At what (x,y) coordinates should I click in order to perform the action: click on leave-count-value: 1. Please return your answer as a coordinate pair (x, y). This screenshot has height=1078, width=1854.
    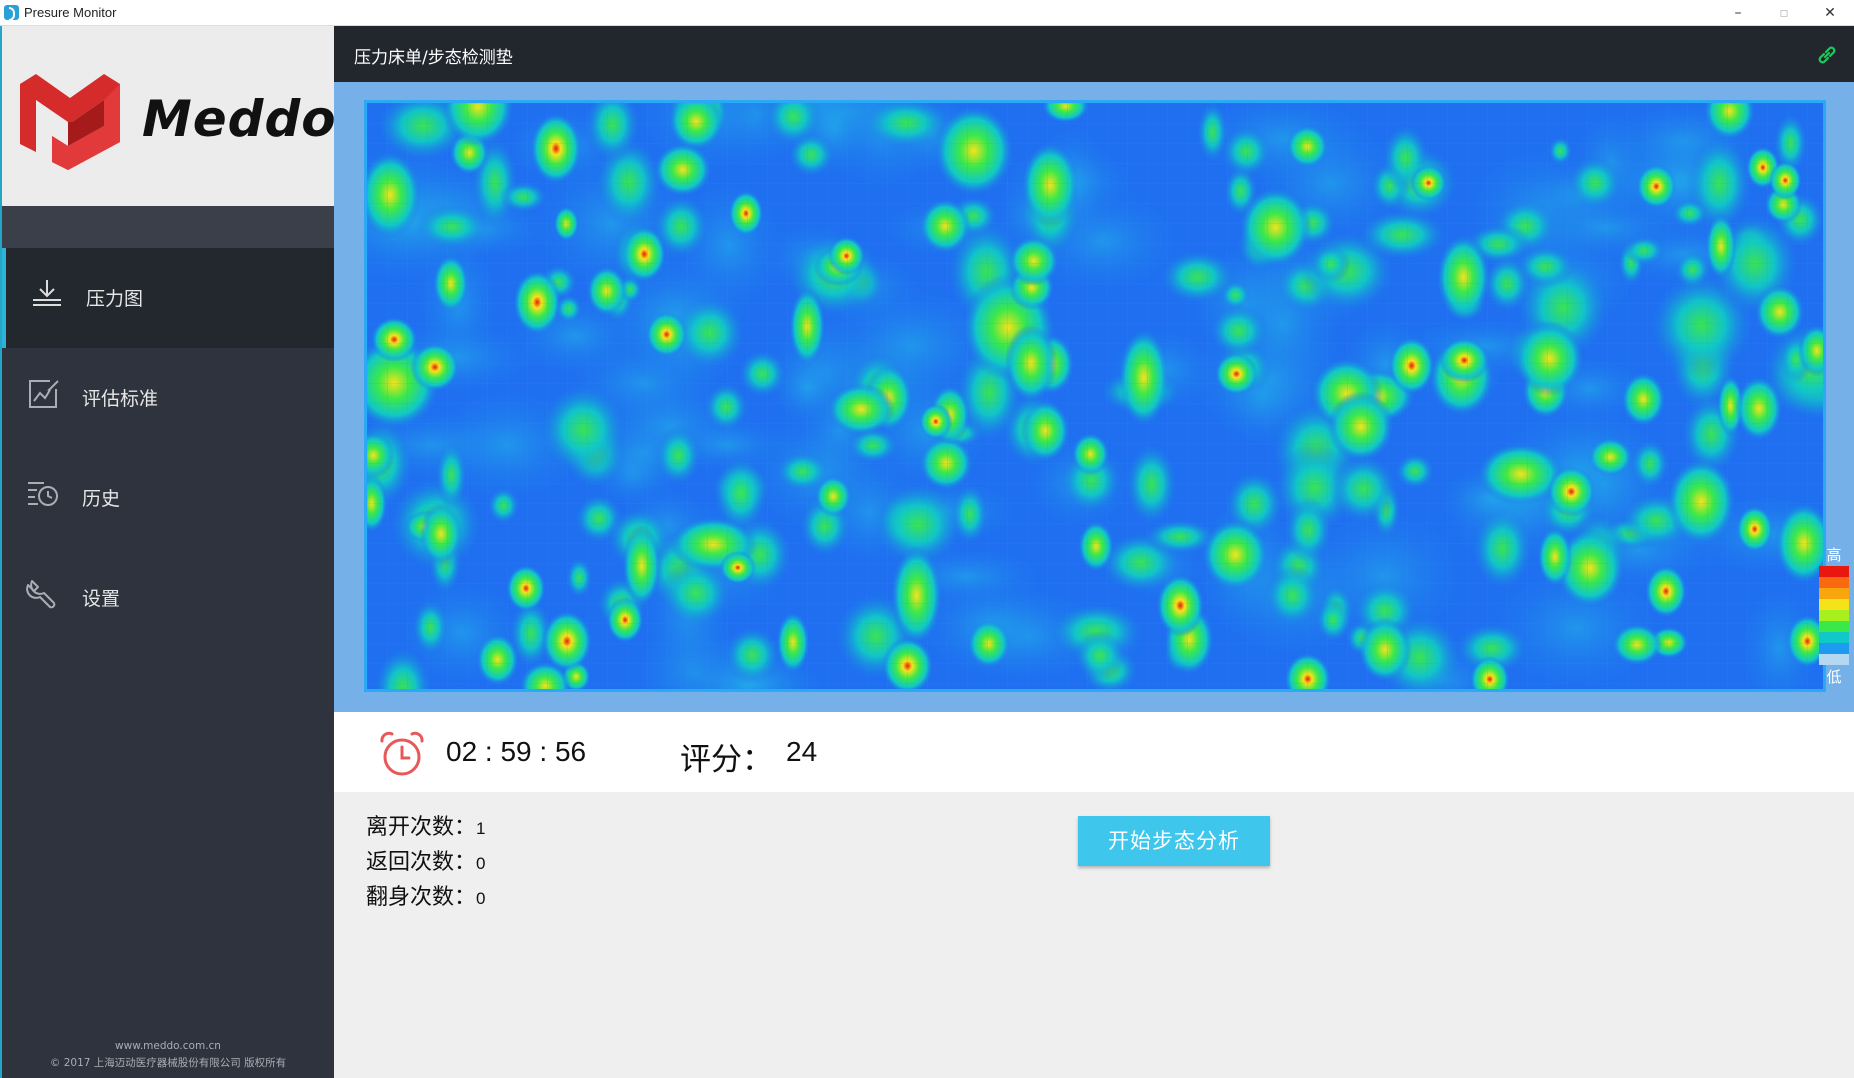
    Looking at the image, I should click on (481, 828).